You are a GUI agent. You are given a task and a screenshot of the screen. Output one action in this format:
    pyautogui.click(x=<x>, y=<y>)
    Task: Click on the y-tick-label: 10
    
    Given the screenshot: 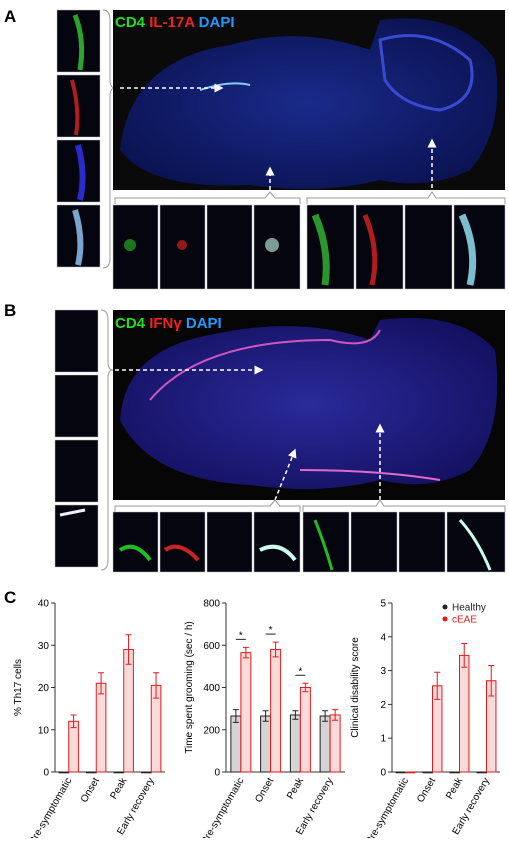 What is the action you would take?
    pyautogui.click(x=44, y=730)
    